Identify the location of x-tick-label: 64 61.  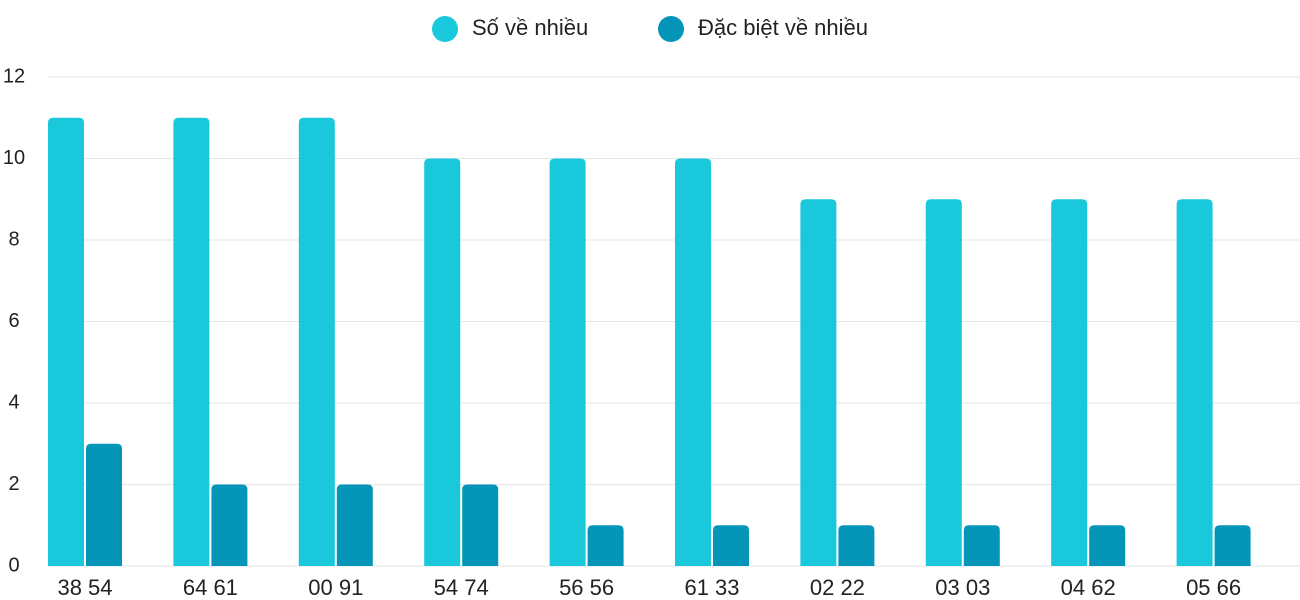
(210, 587).